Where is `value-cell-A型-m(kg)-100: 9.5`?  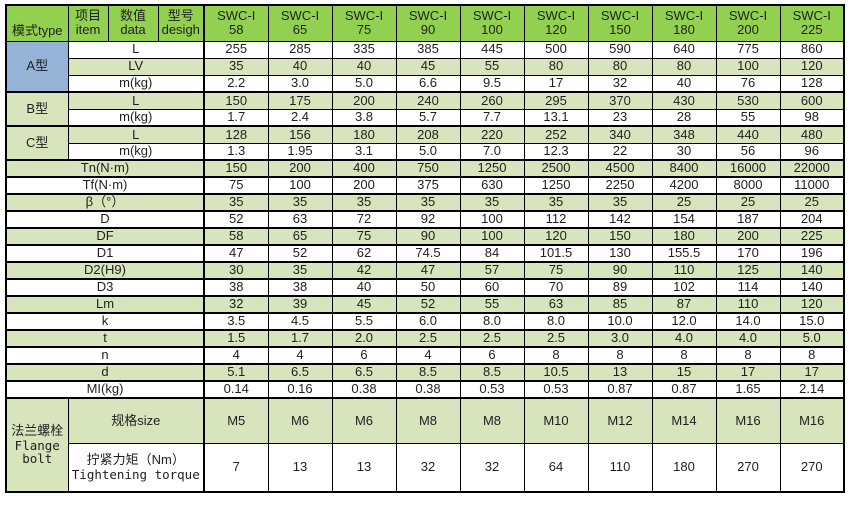
value-cell-A型-m(kg)-100: 9.5 is located at coordinates (492, 83).